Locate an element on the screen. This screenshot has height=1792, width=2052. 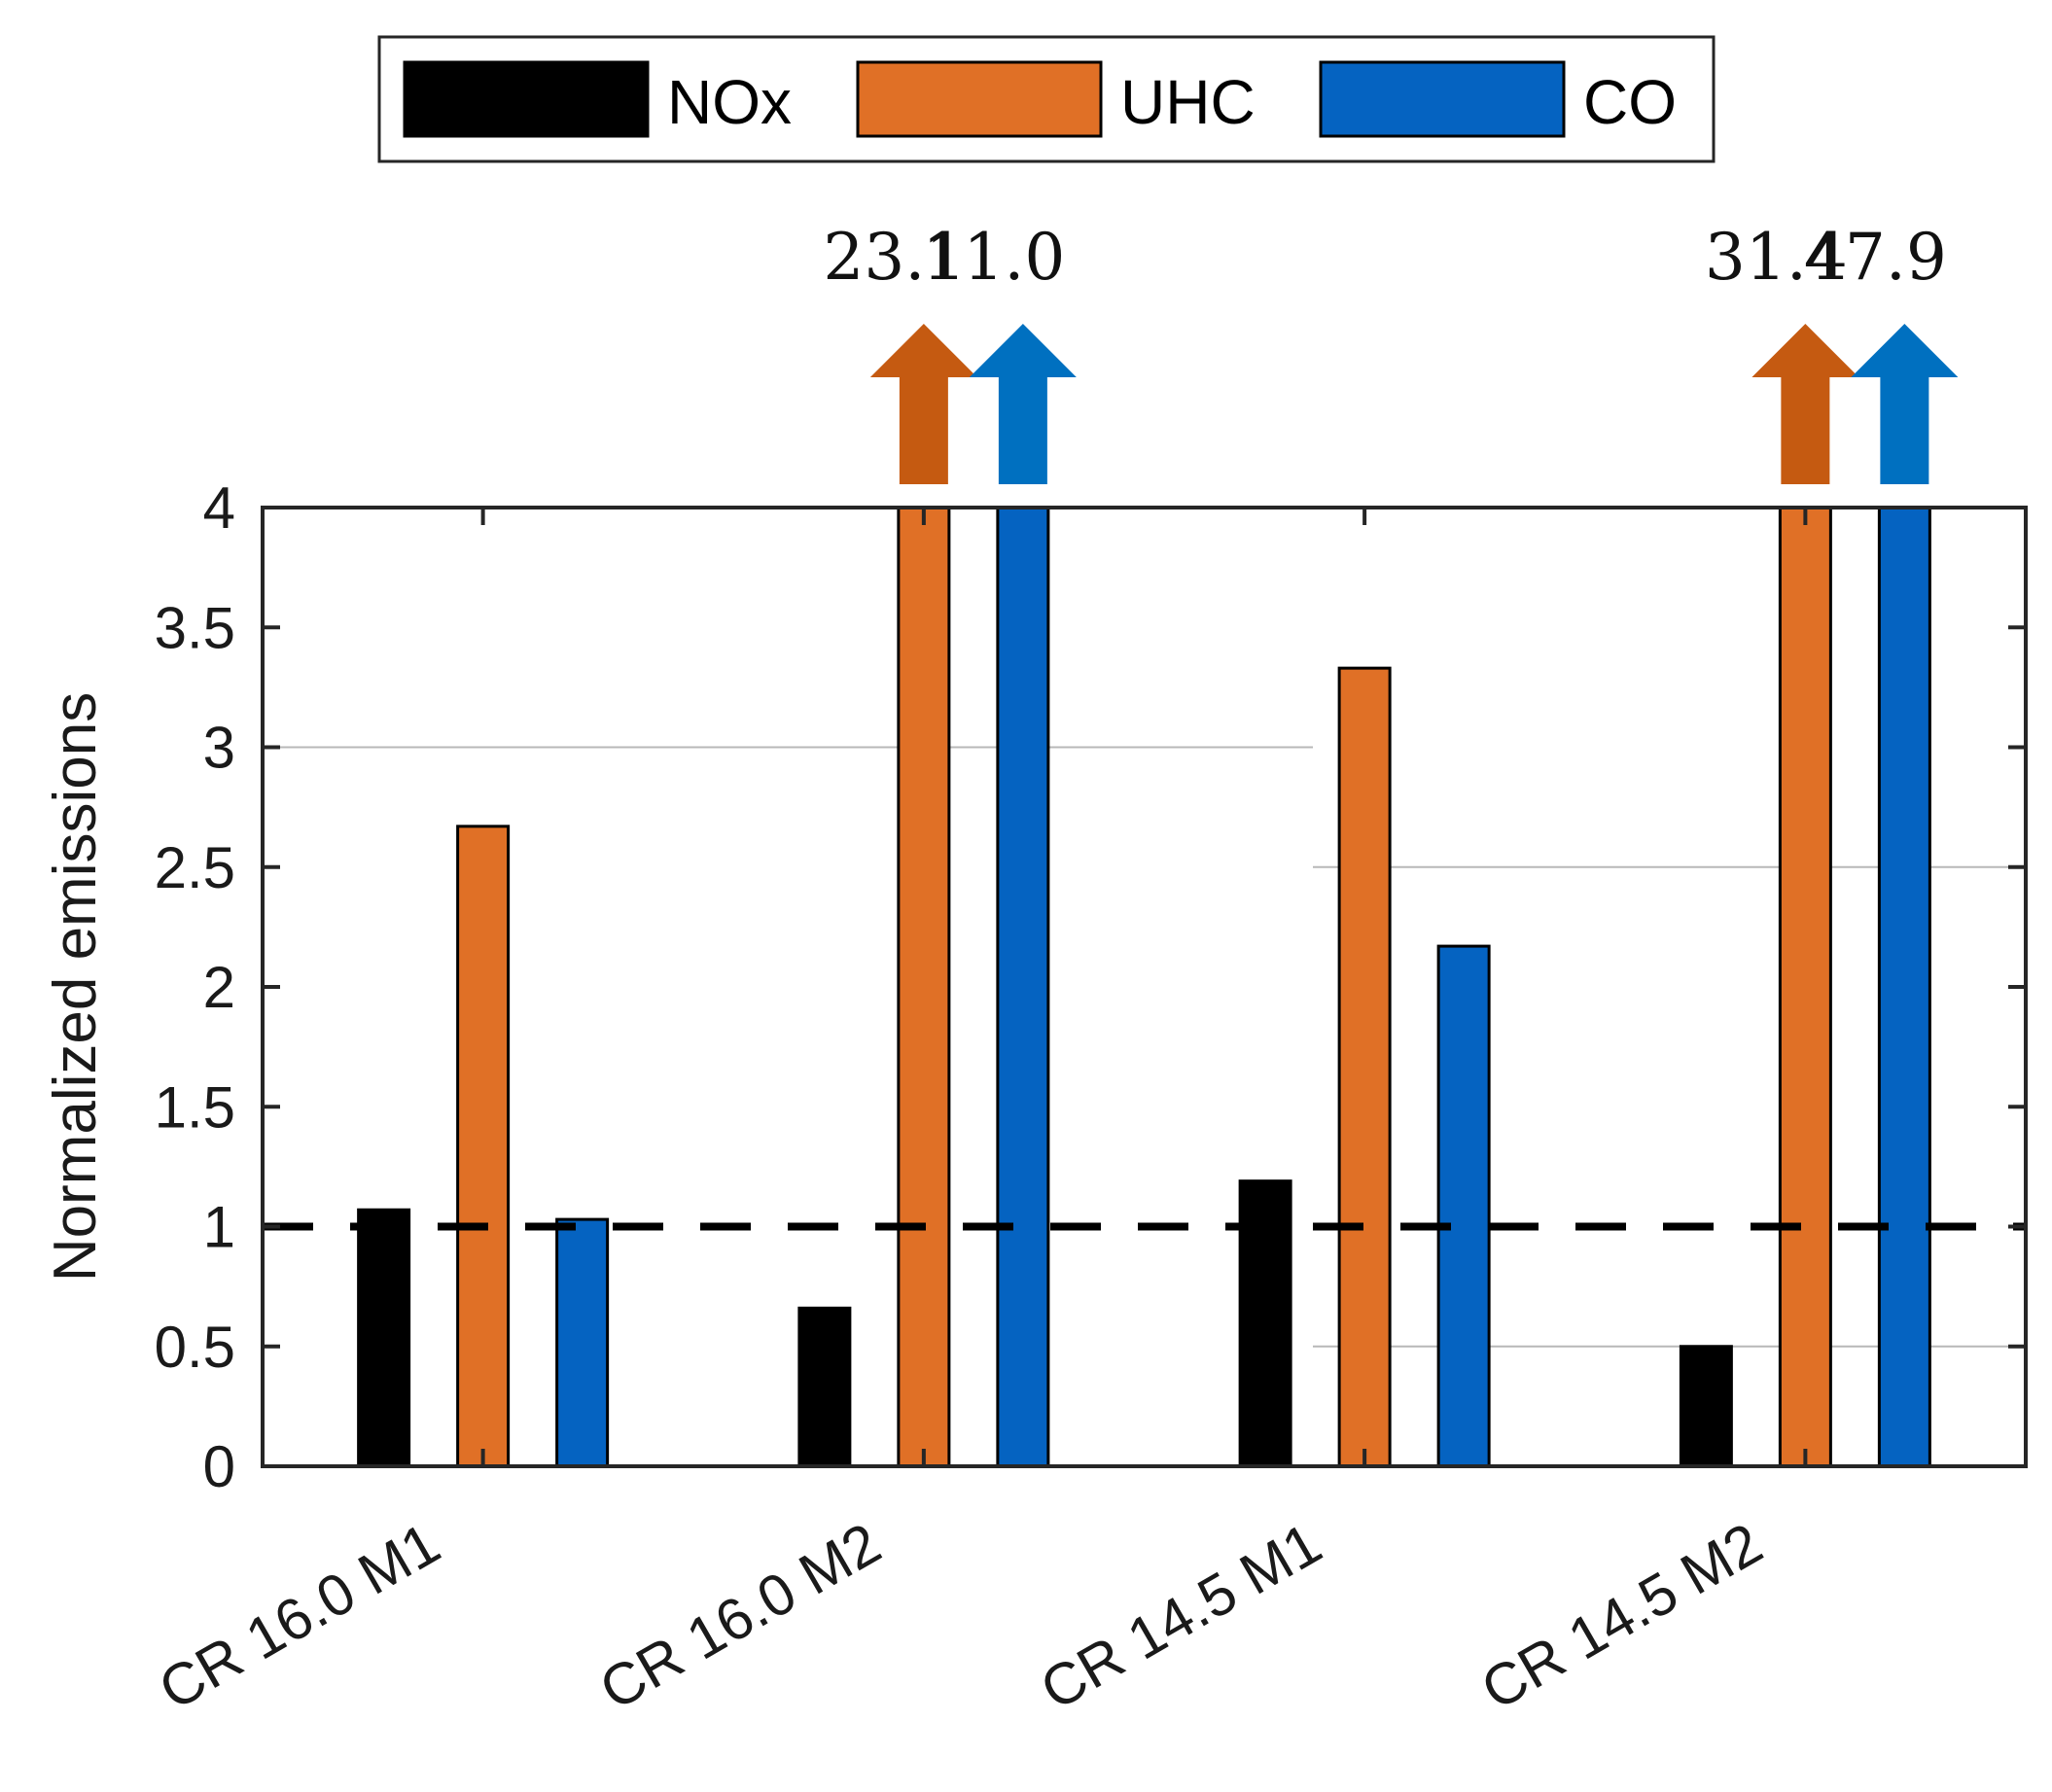
overflow-value-label: 23.1 is located at coordinates (894, 257).